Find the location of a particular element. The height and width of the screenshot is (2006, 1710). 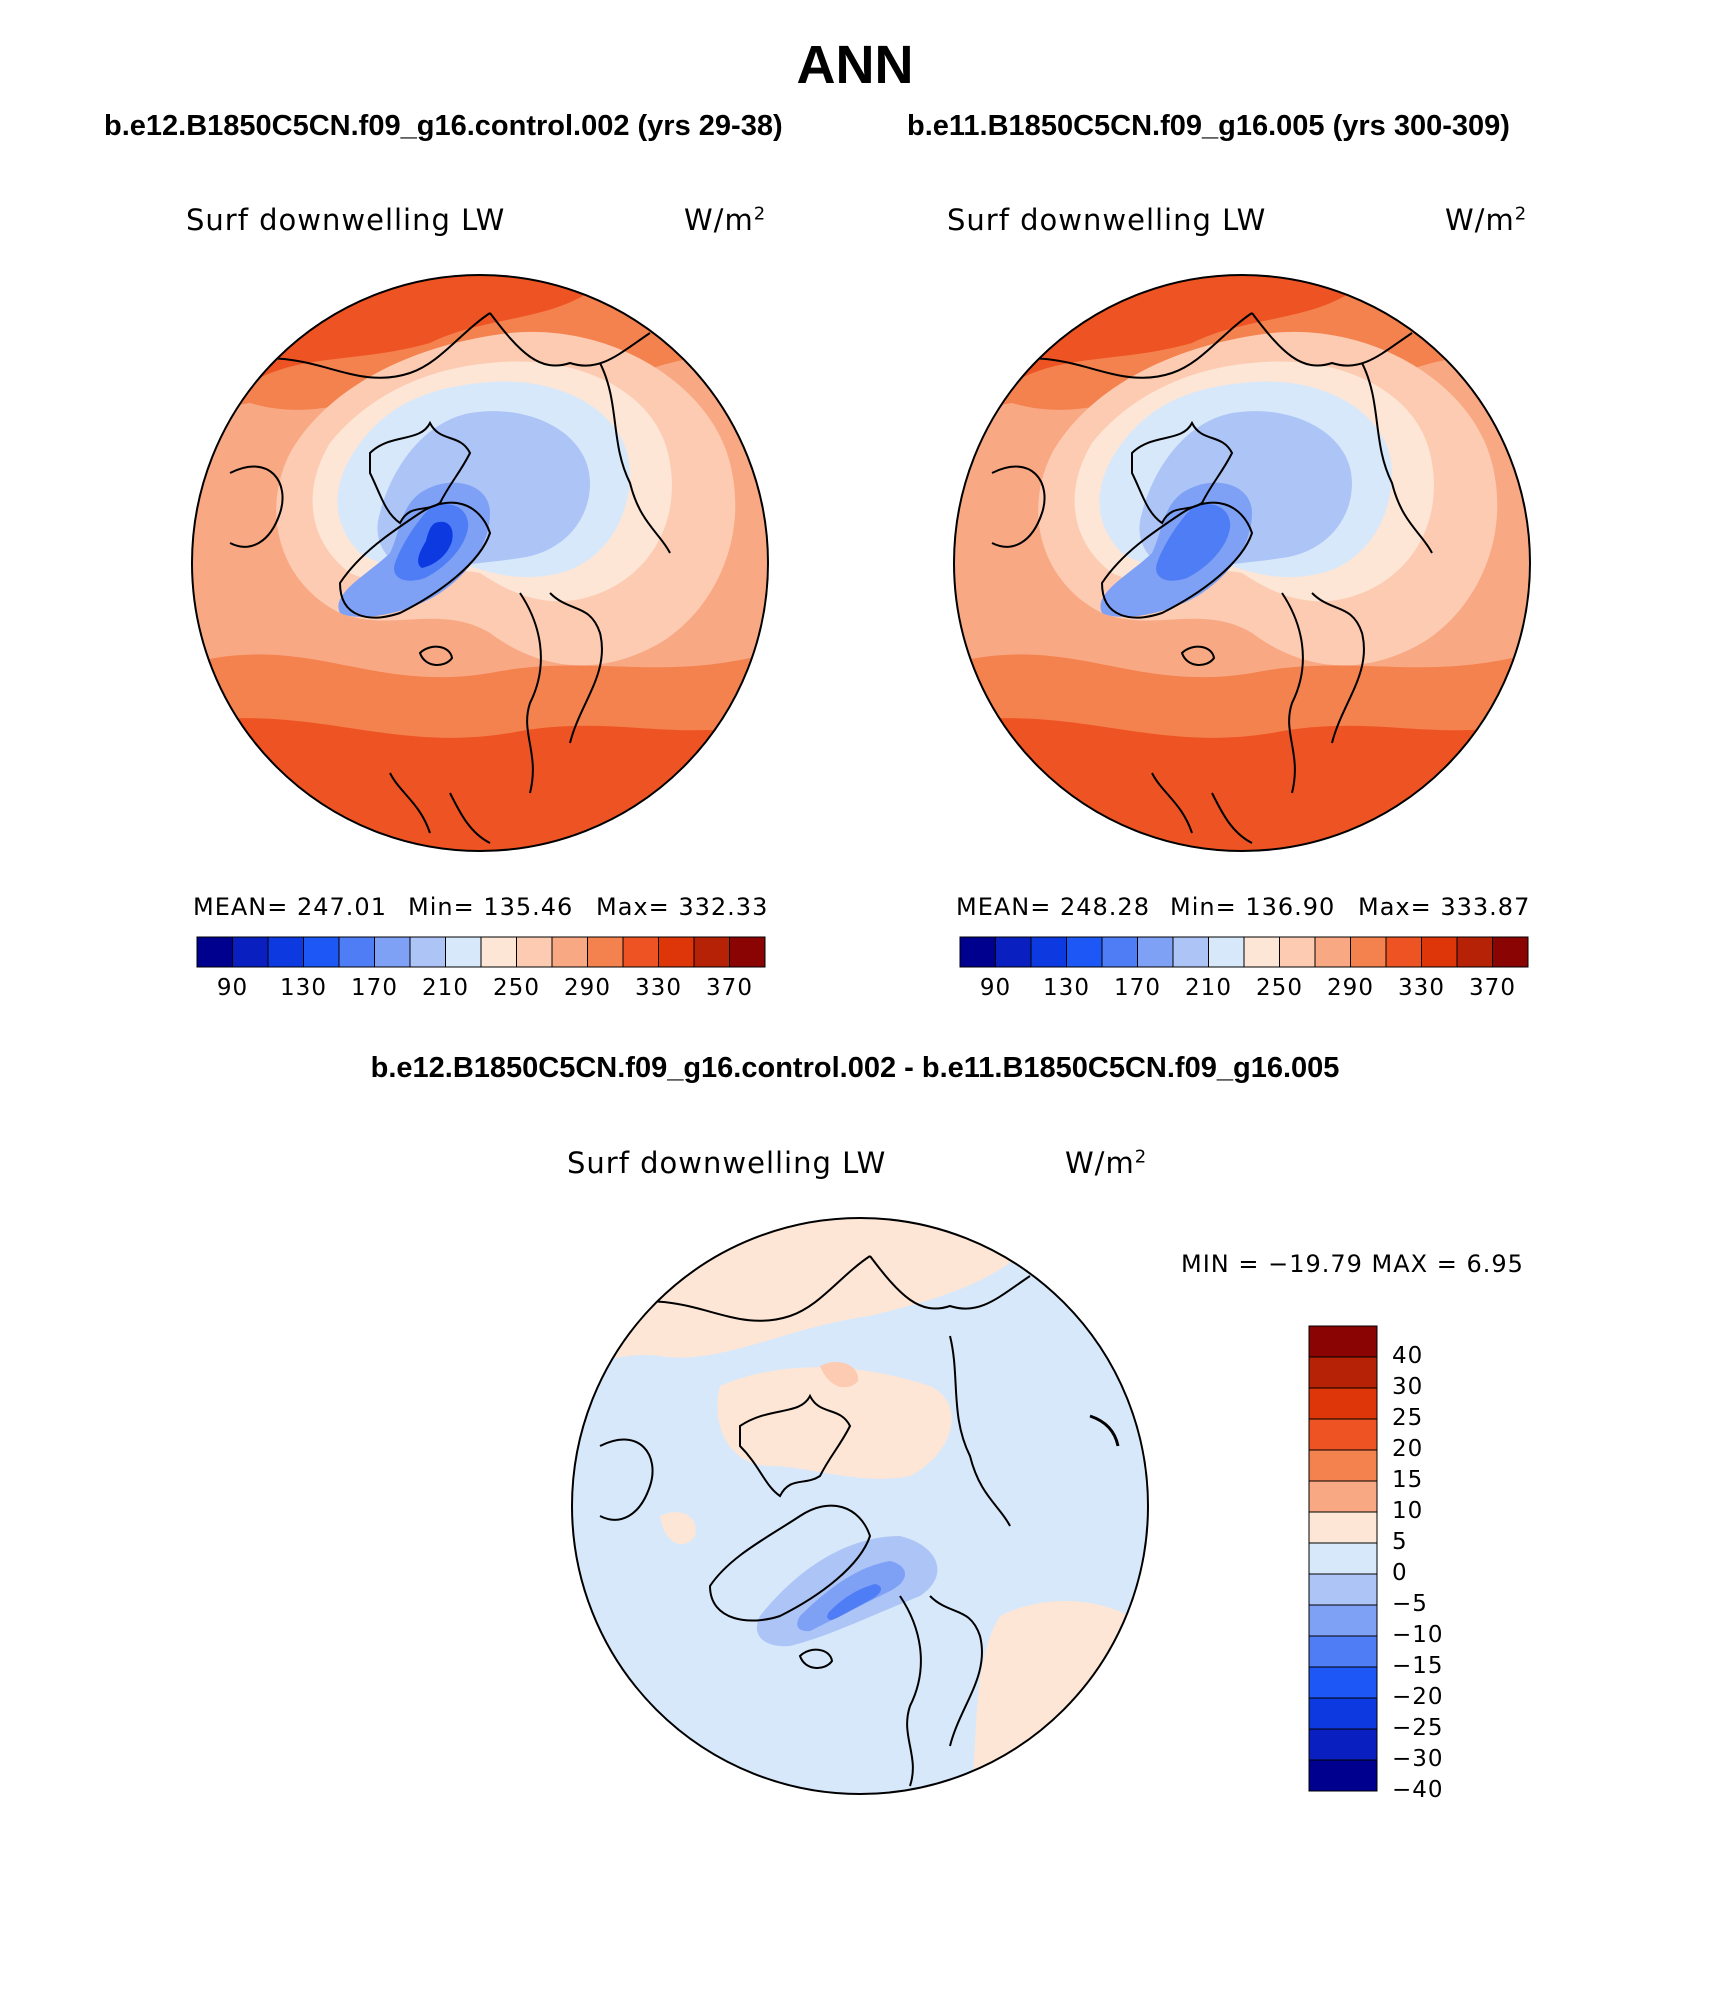

panel-1-variable-label: Surf downwelling LW is located at coordinates (346, 220).